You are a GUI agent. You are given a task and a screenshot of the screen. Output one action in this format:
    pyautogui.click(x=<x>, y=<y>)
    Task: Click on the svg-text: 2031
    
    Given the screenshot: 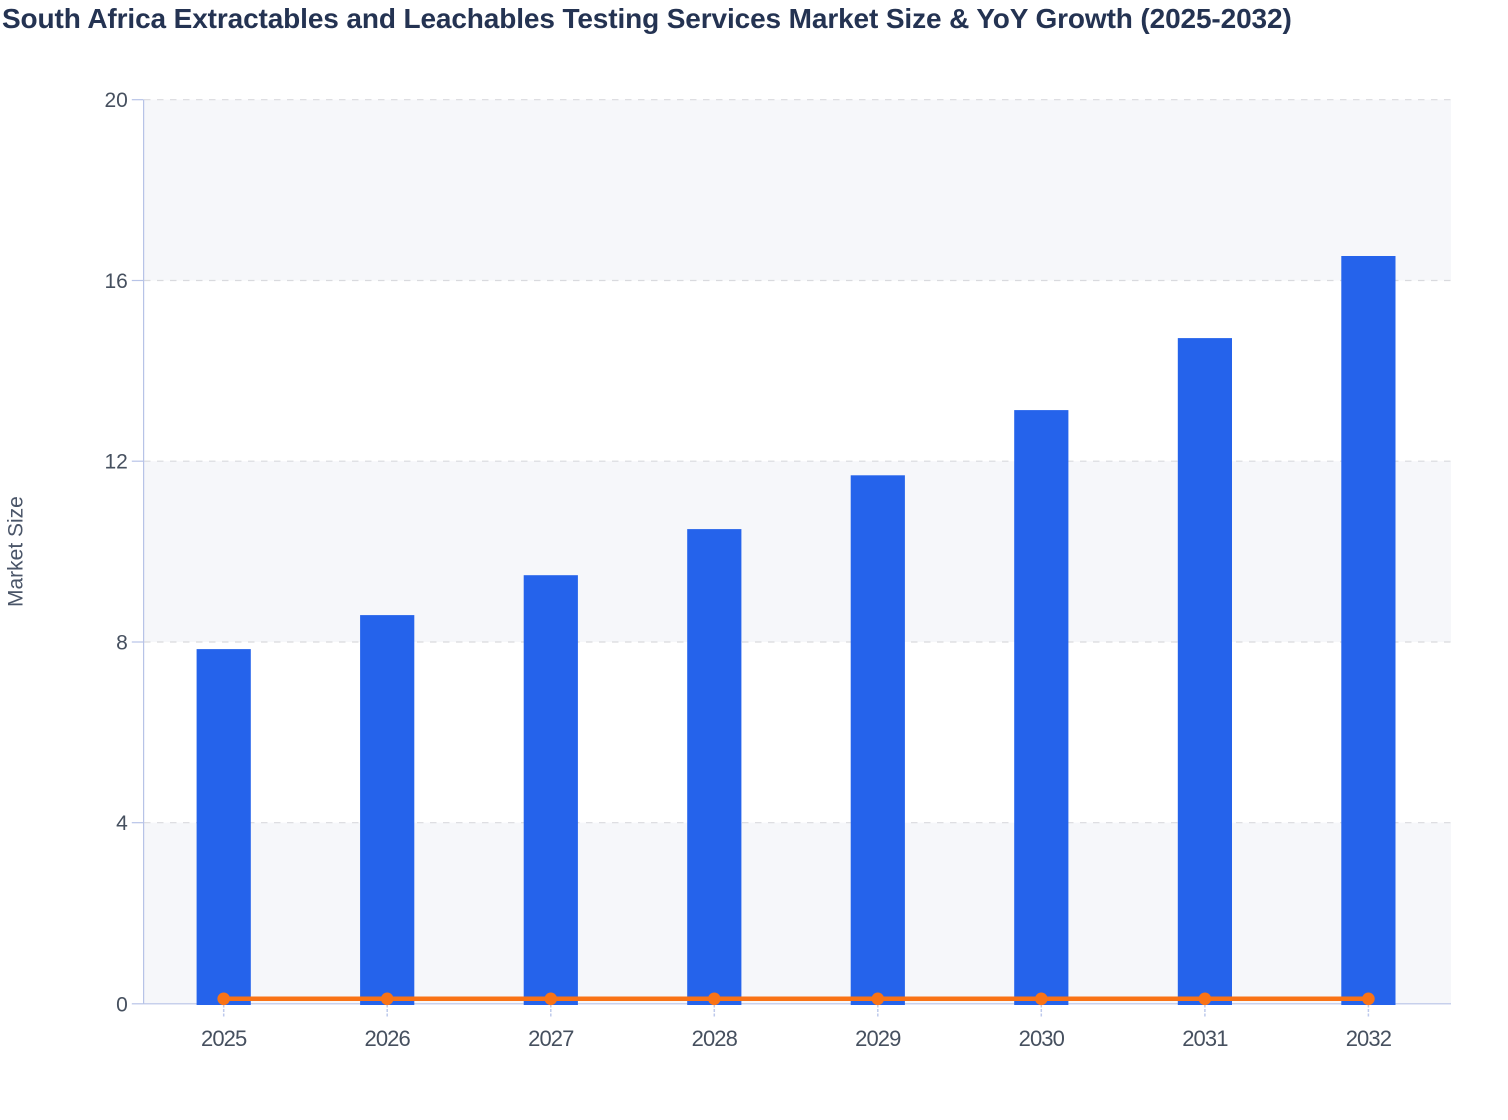 What is the action you would take?
    pyautogui.click(x=1205, y=1038)
    